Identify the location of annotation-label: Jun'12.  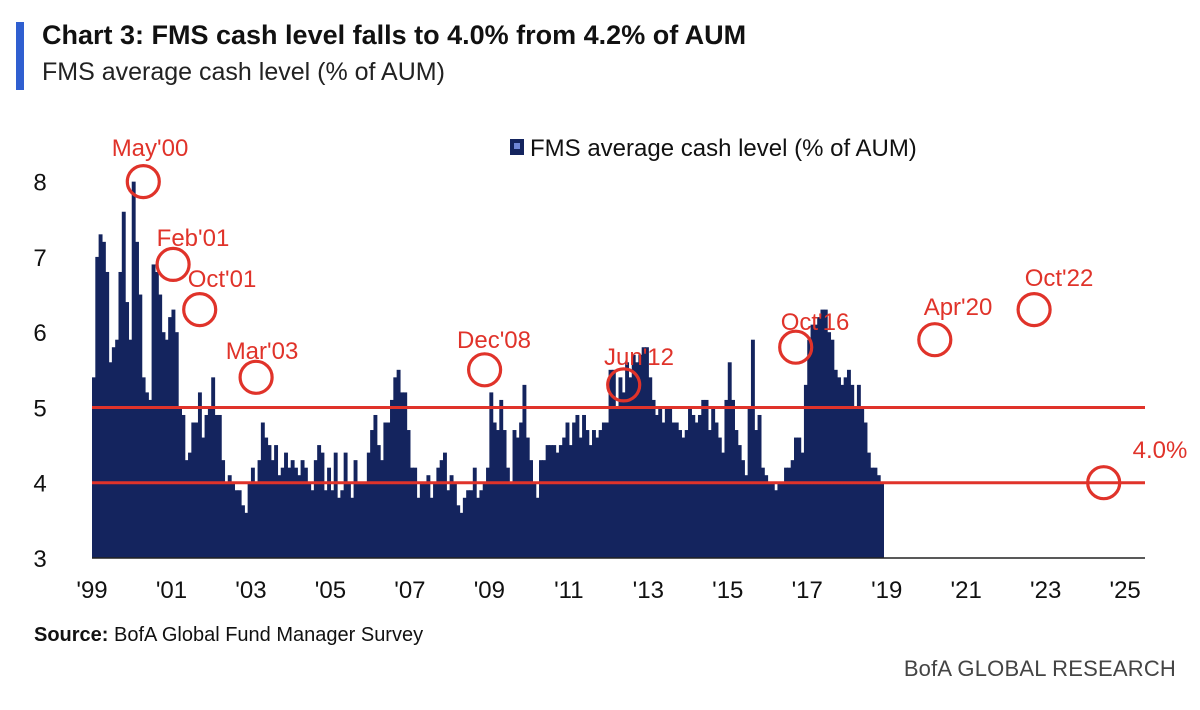
(639, 357).